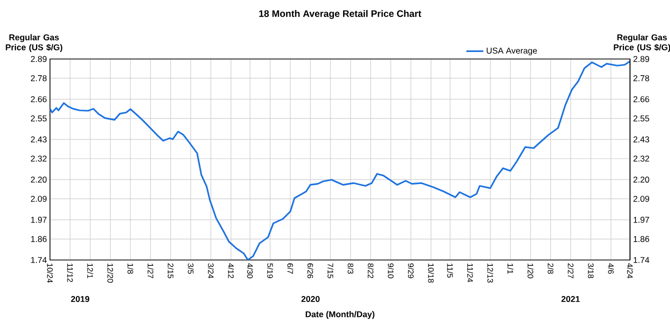 The height and width of the screenshot is (325, 670). Describe the element at coordinates (39, 219) in the screenshot. I see `y-tick-label: 1.97` at that location.